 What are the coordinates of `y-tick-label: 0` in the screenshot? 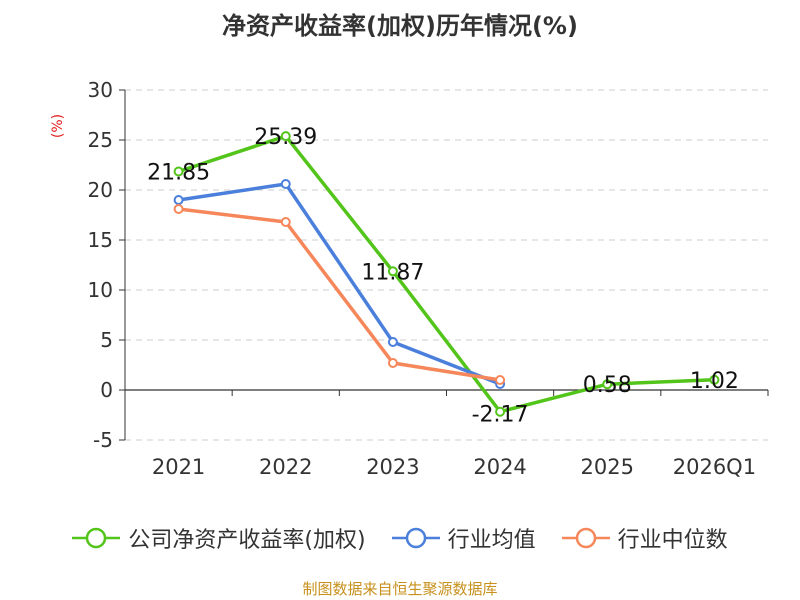 It's located at (106, 390).